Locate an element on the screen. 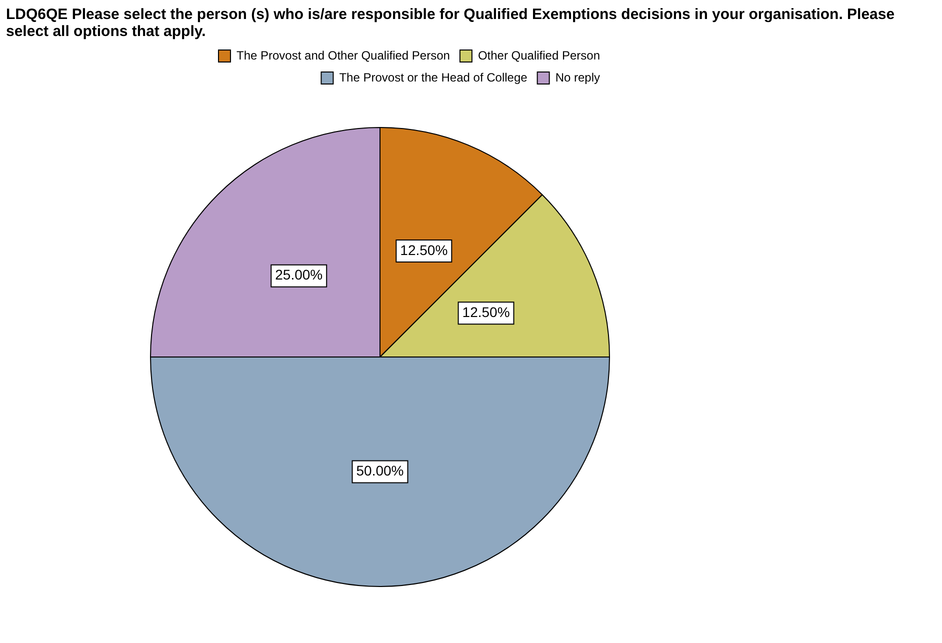 The height and width of the screenshot is (643, 942). legend-label: No reply is located at coordinates (577, 77).